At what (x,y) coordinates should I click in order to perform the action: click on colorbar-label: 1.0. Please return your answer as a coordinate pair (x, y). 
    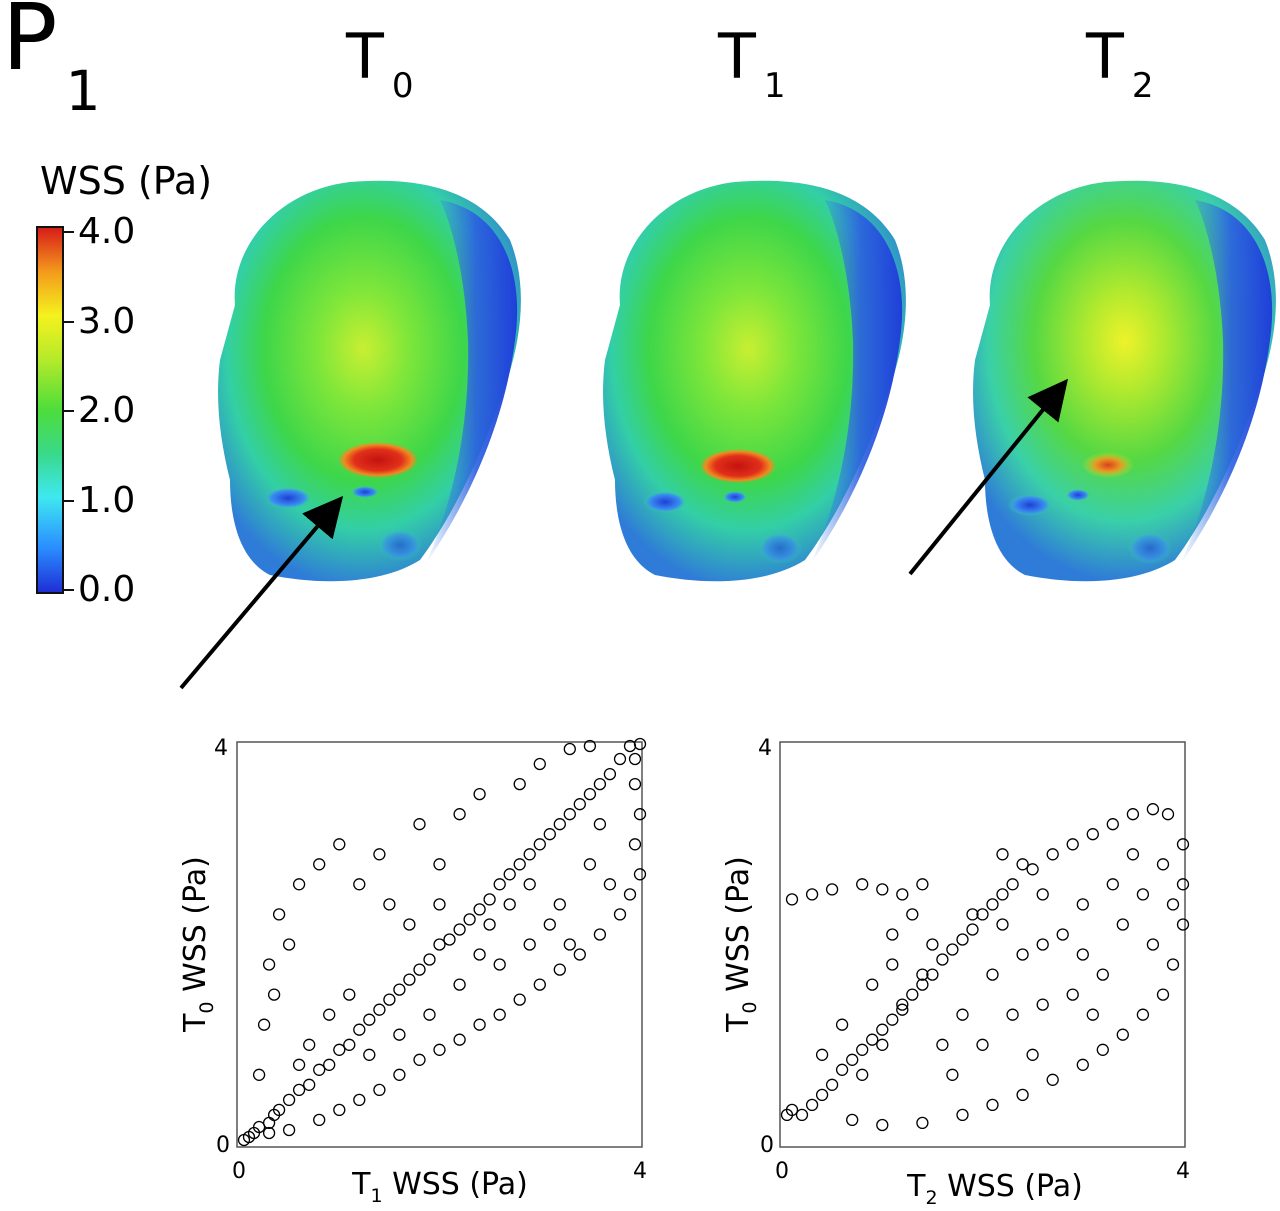
    Looking at the image, I should click on (107, 500).